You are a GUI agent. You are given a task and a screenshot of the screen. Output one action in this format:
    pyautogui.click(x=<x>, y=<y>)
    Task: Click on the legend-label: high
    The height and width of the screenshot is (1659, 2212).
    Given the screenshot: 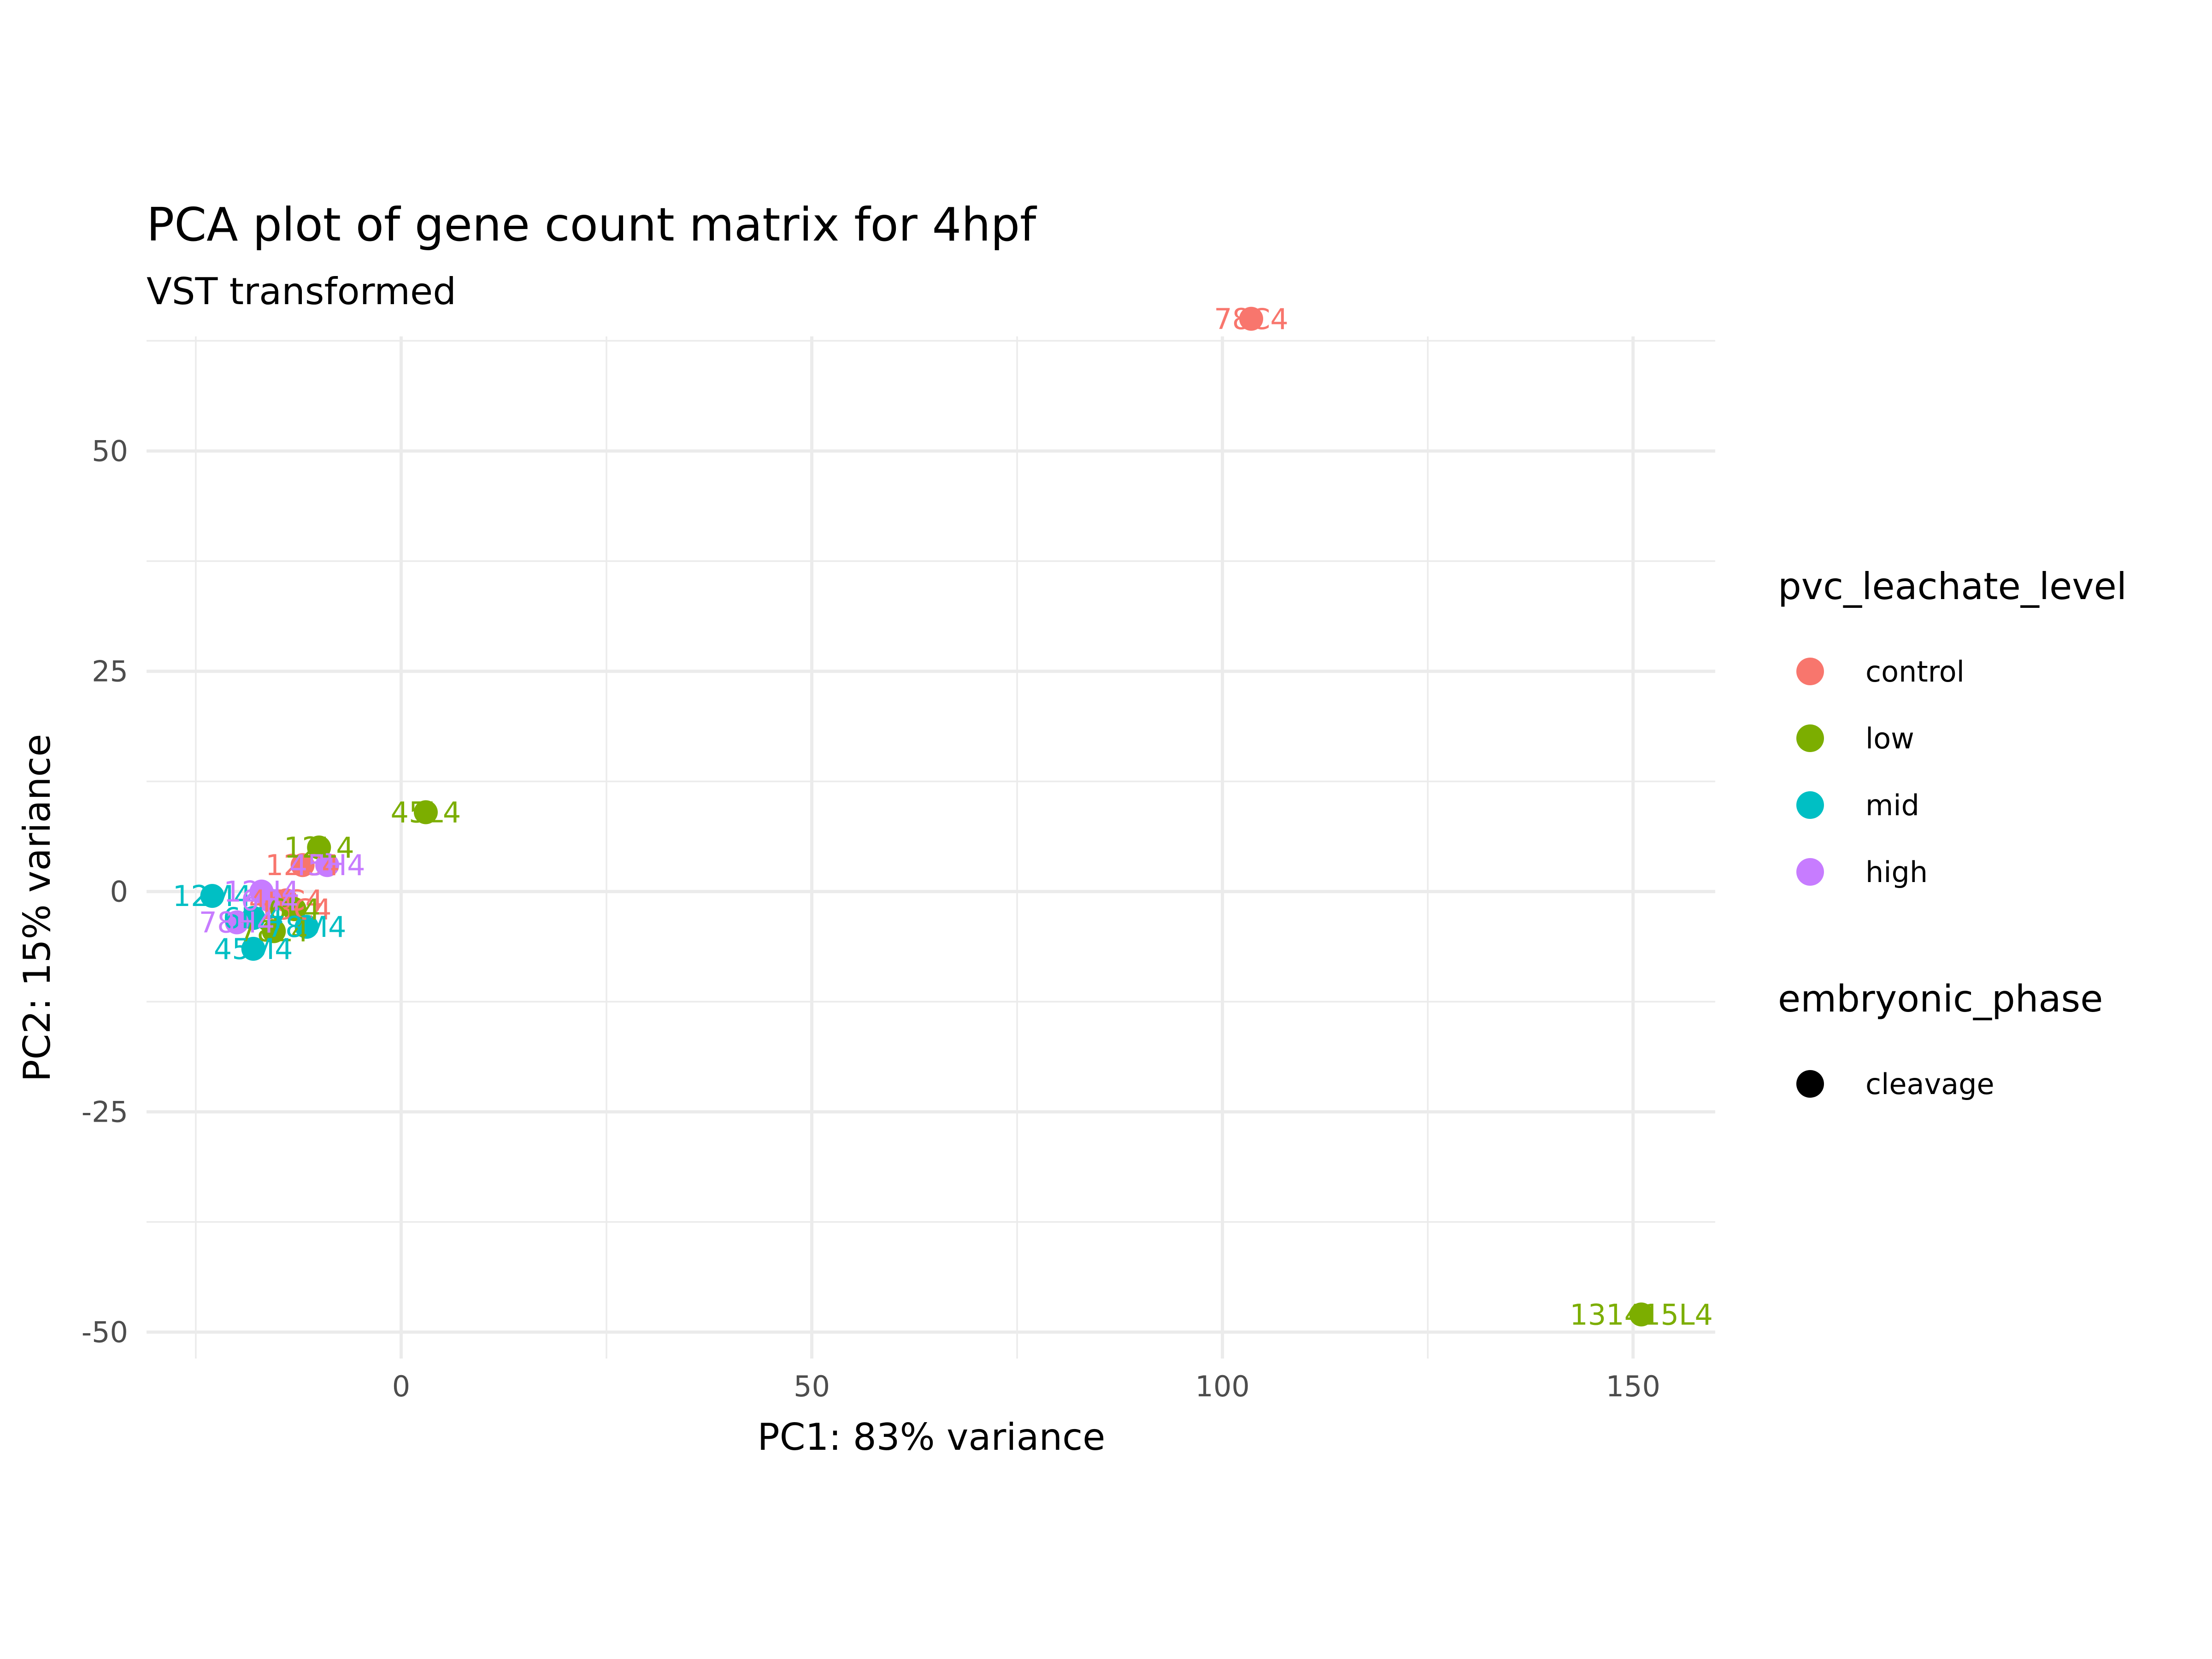 What is the action you would take?
    pyautogui.click(x=1896, y=872)
    